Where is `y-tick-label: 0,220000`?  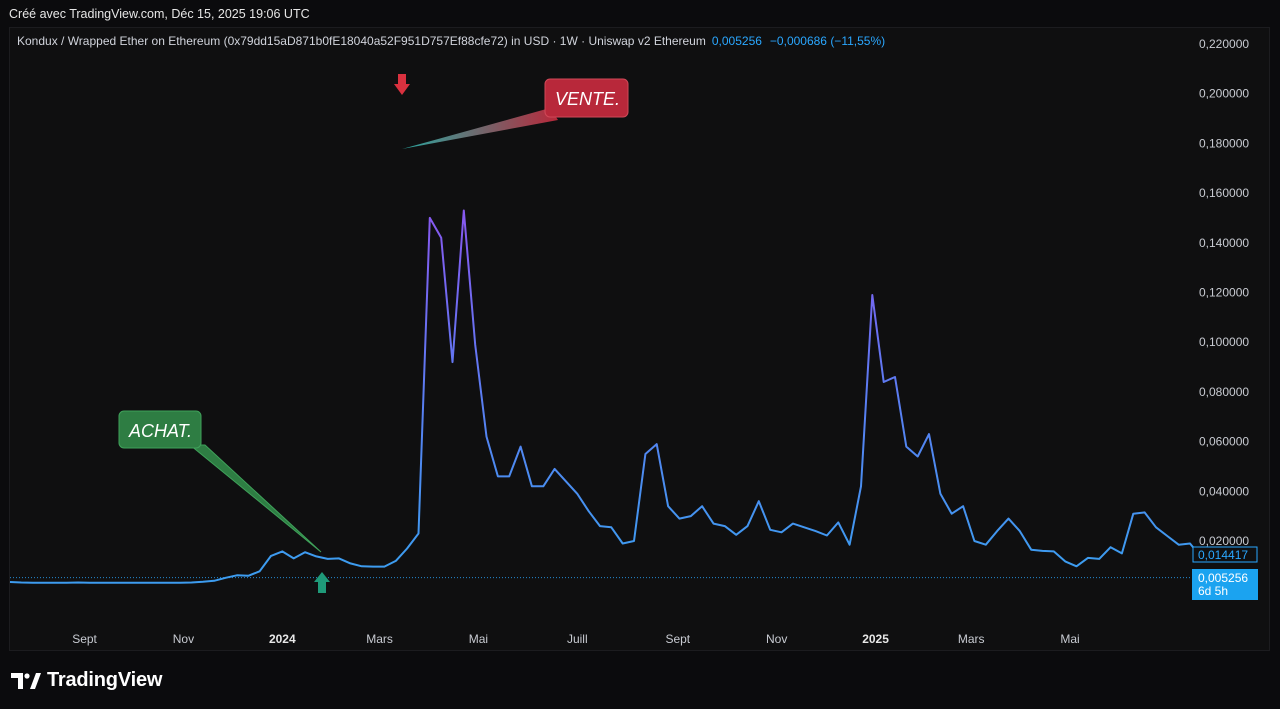
y-tick-label: 0,220000 is located at coordinates (1224, 44).